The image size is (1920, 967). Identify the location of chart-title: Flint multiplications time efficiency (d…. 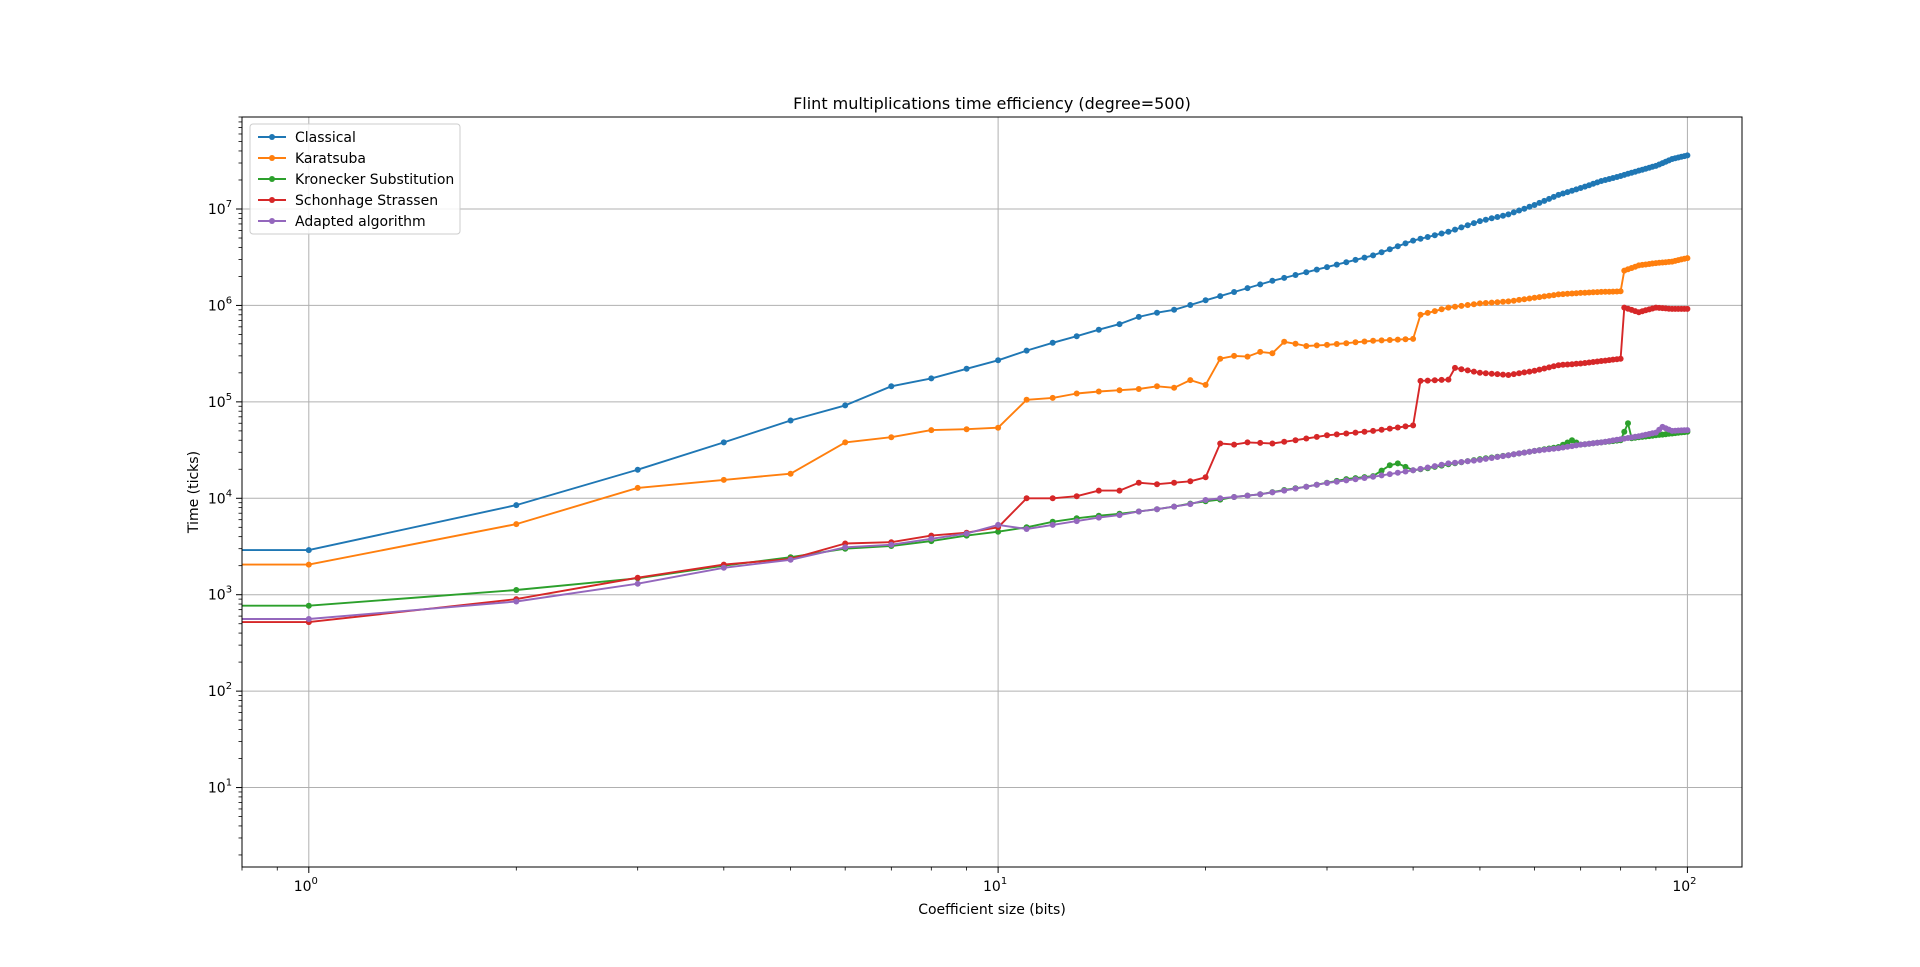
(992, 103).